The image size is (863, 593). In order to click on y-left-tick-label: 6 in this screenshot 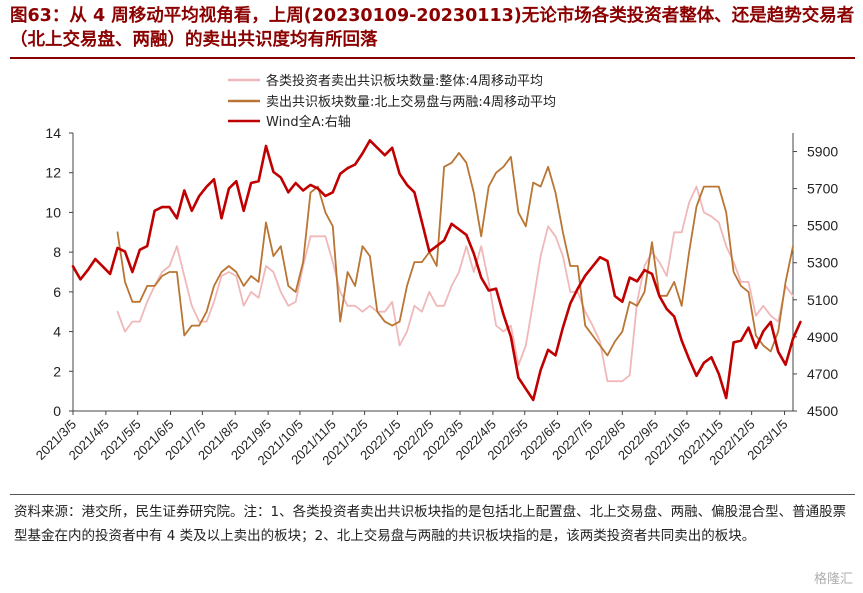, I will do `click(57, 292)`.